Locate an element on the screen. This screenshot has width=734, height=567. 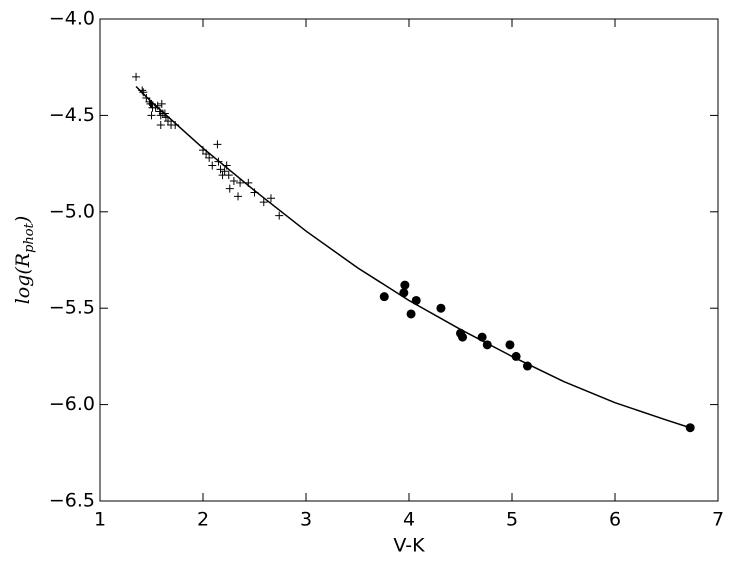
y-label-main: log(R is located at coordinates (23, 278).